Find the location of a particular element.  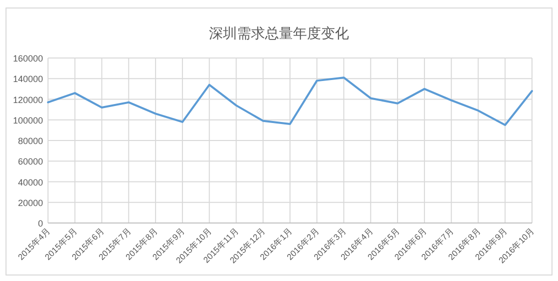

y-tick-label: 60000 is located at coordinates (30, 161).